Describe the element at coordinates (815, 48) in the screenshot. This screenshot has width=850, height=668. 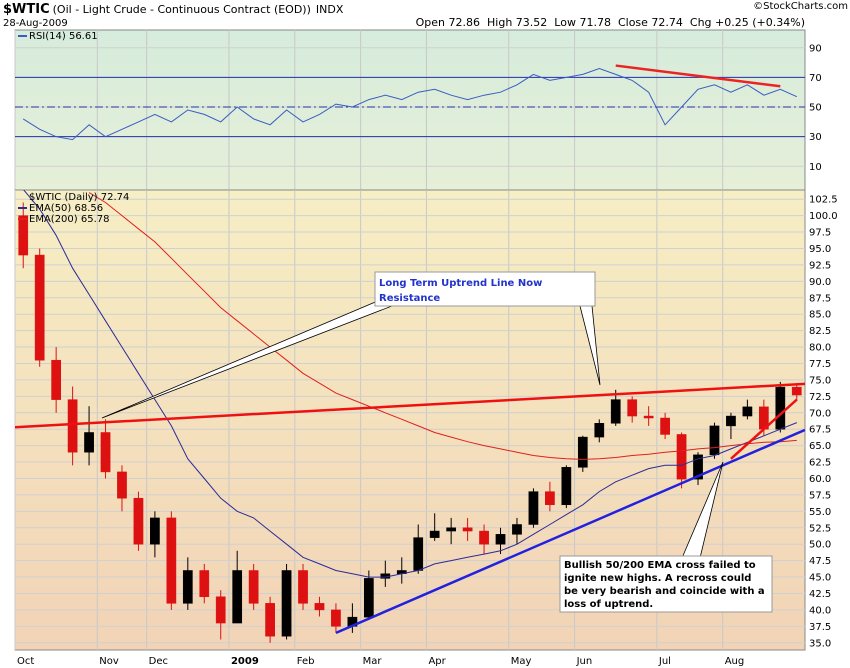
I see `y-tick-label: 90` at that location.